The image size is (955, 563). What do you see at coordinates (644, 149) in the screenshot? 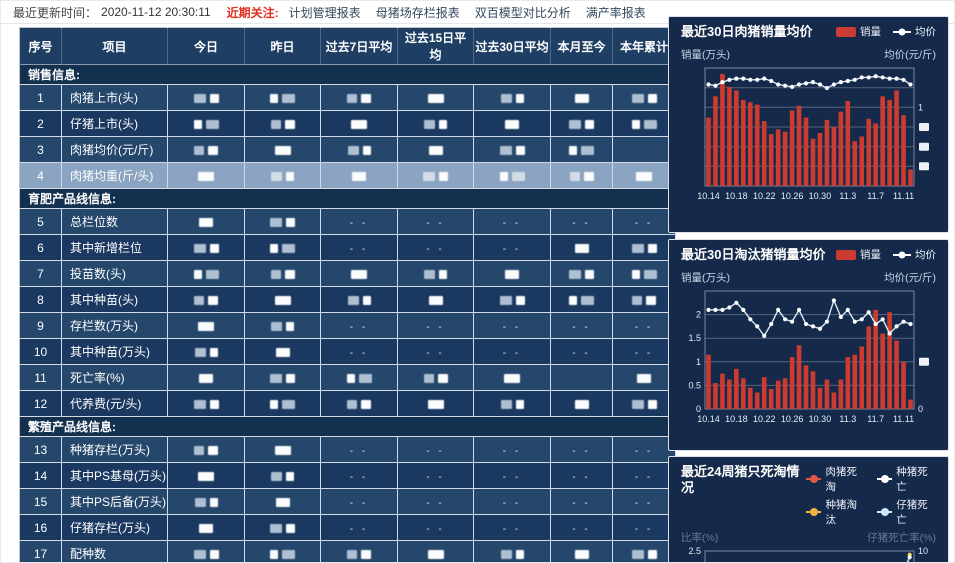
I see `empty-value` at bounding box center [644, 149].